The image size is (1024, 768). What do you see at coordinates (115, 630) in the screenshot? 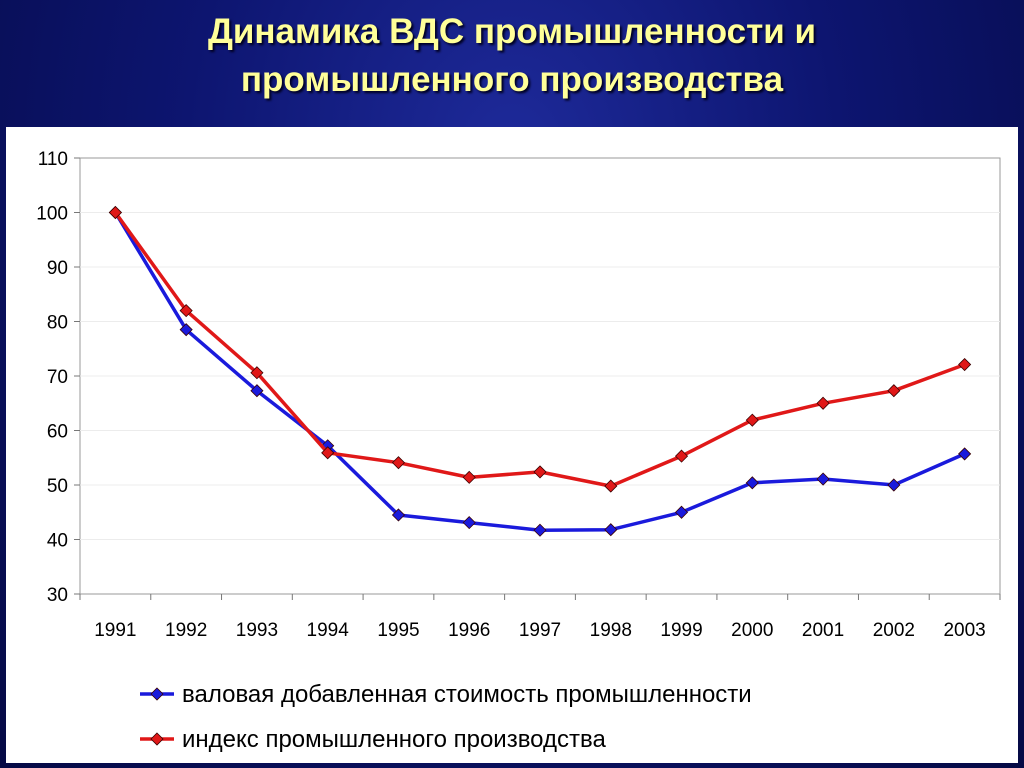
I see `x-tick-label: 1991` at bounding box center [115, 630].